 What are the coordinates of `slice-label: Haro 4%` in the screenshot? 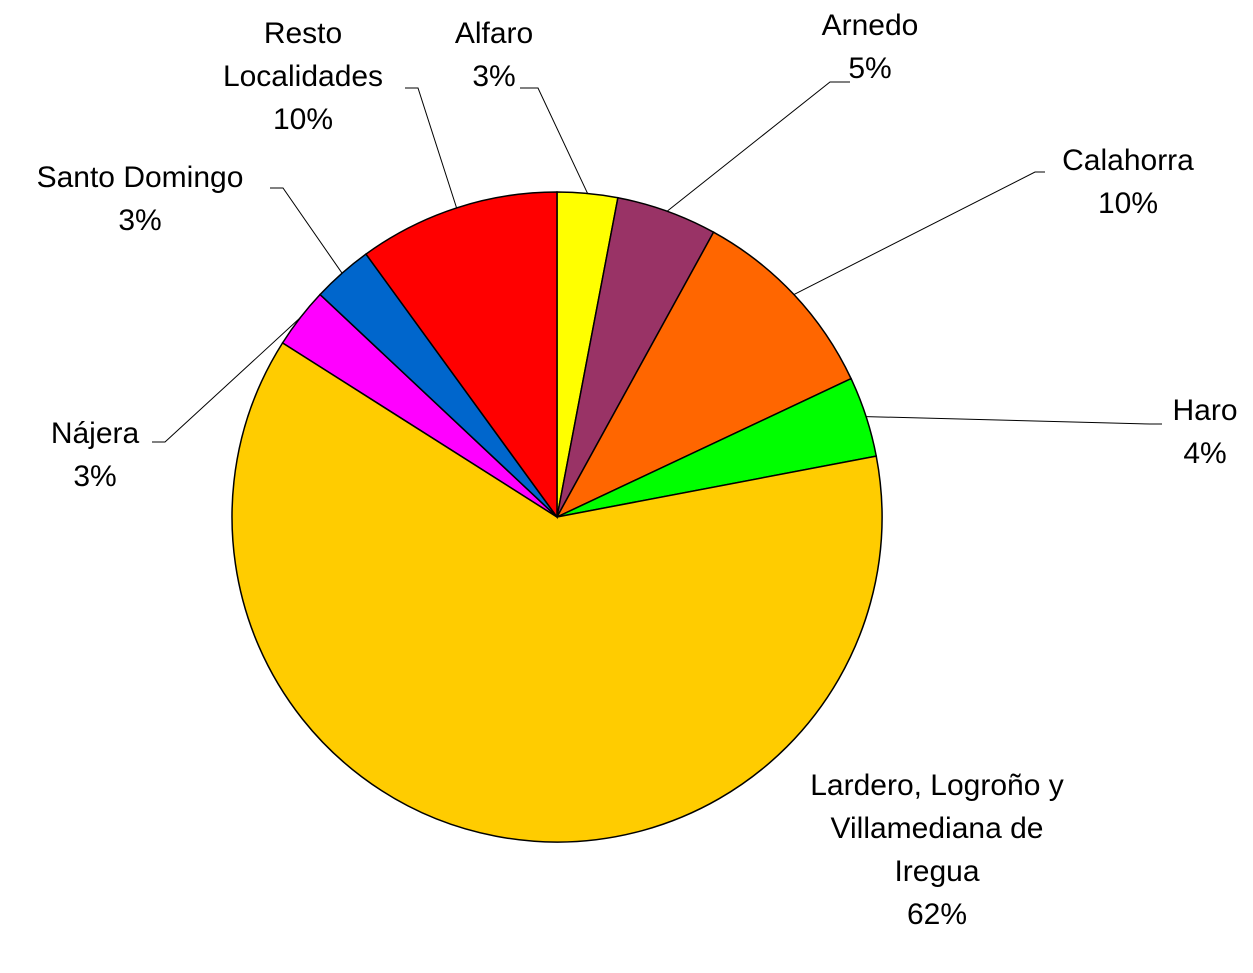 It's located at (1205, 432).